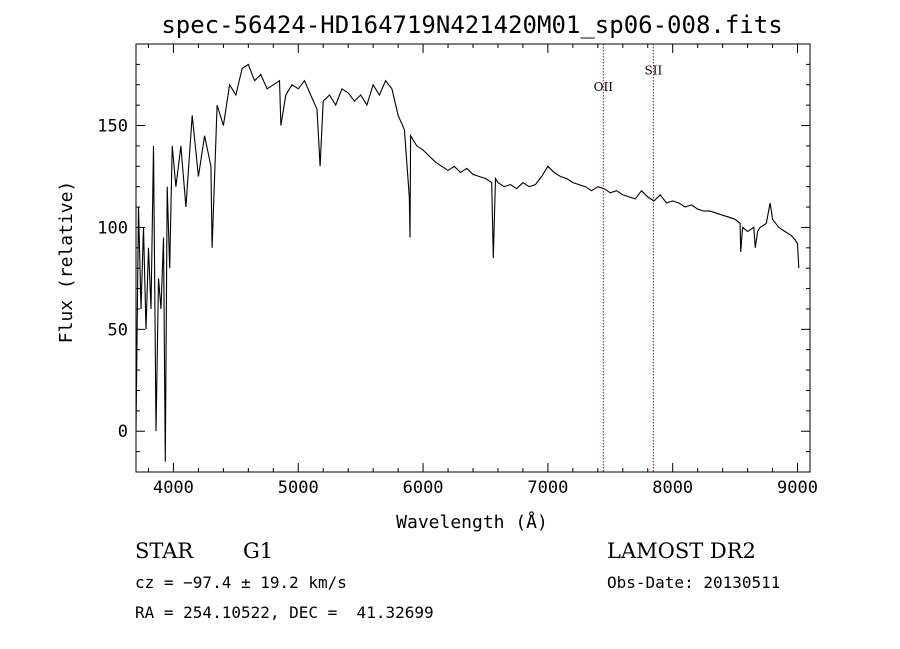 This screenshot has width=900, height=649. What do you see at coordinates (547, 488) in the screenshot?
I see `x-tick-label: 7000` at bounding box center [547, 488].